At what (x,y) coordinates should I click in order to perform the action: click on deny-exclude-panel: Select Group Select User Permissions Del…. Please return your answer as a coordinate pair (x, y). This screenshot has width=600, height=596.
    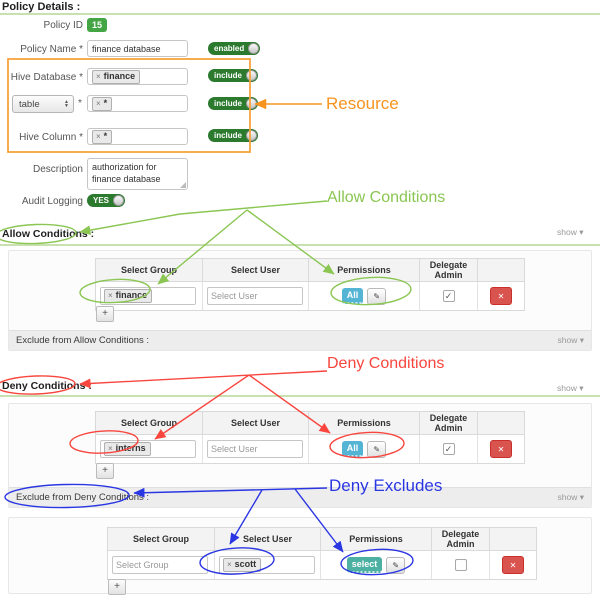
    Looking at the image, I should click on (300, 556).